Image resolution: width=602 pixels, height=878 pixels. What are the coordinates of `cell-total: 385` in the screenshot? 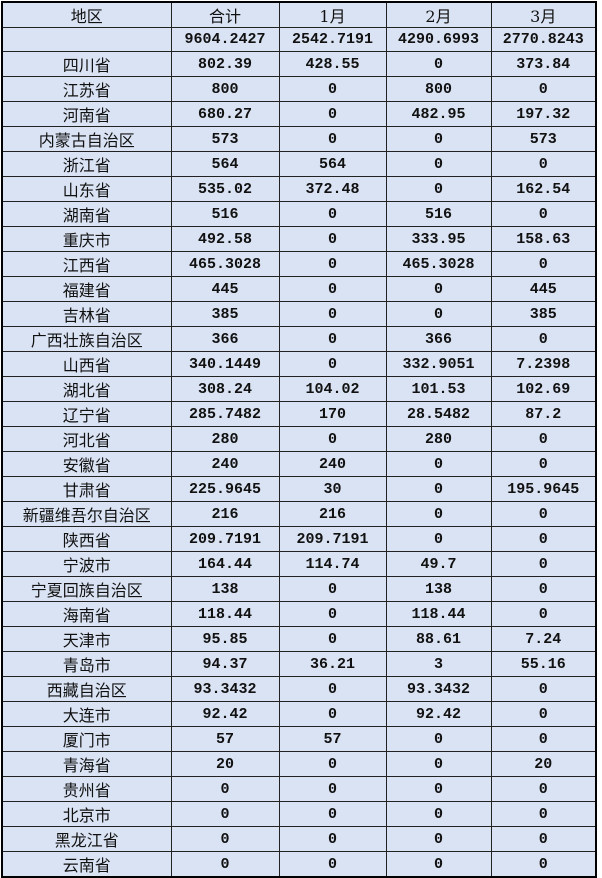 It's located at (225, 314).